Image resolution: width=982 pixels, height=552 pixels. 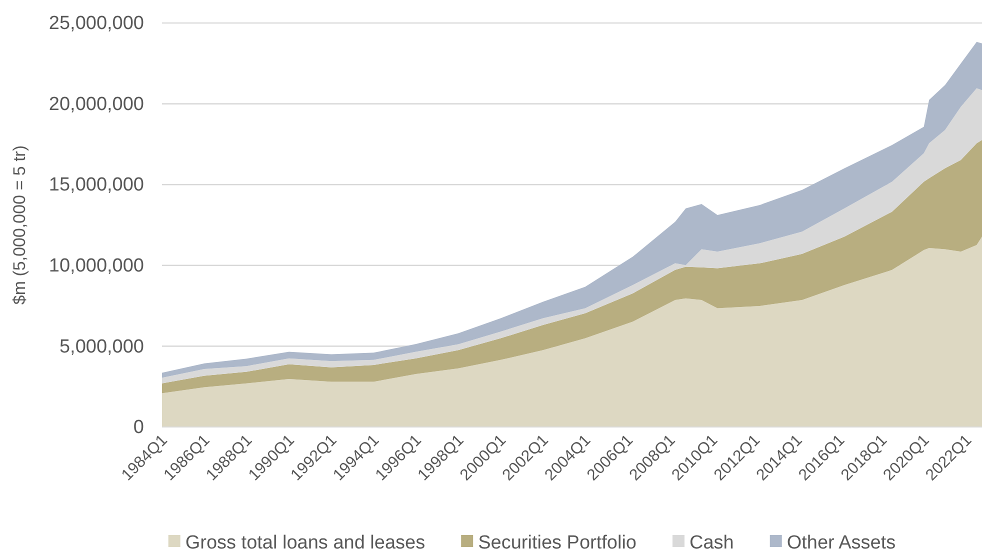 What do you see at coordinates (96, 104) in the screenshot?
I see `y-tick-label: 20,000,000` at bounding box center [96, 104].